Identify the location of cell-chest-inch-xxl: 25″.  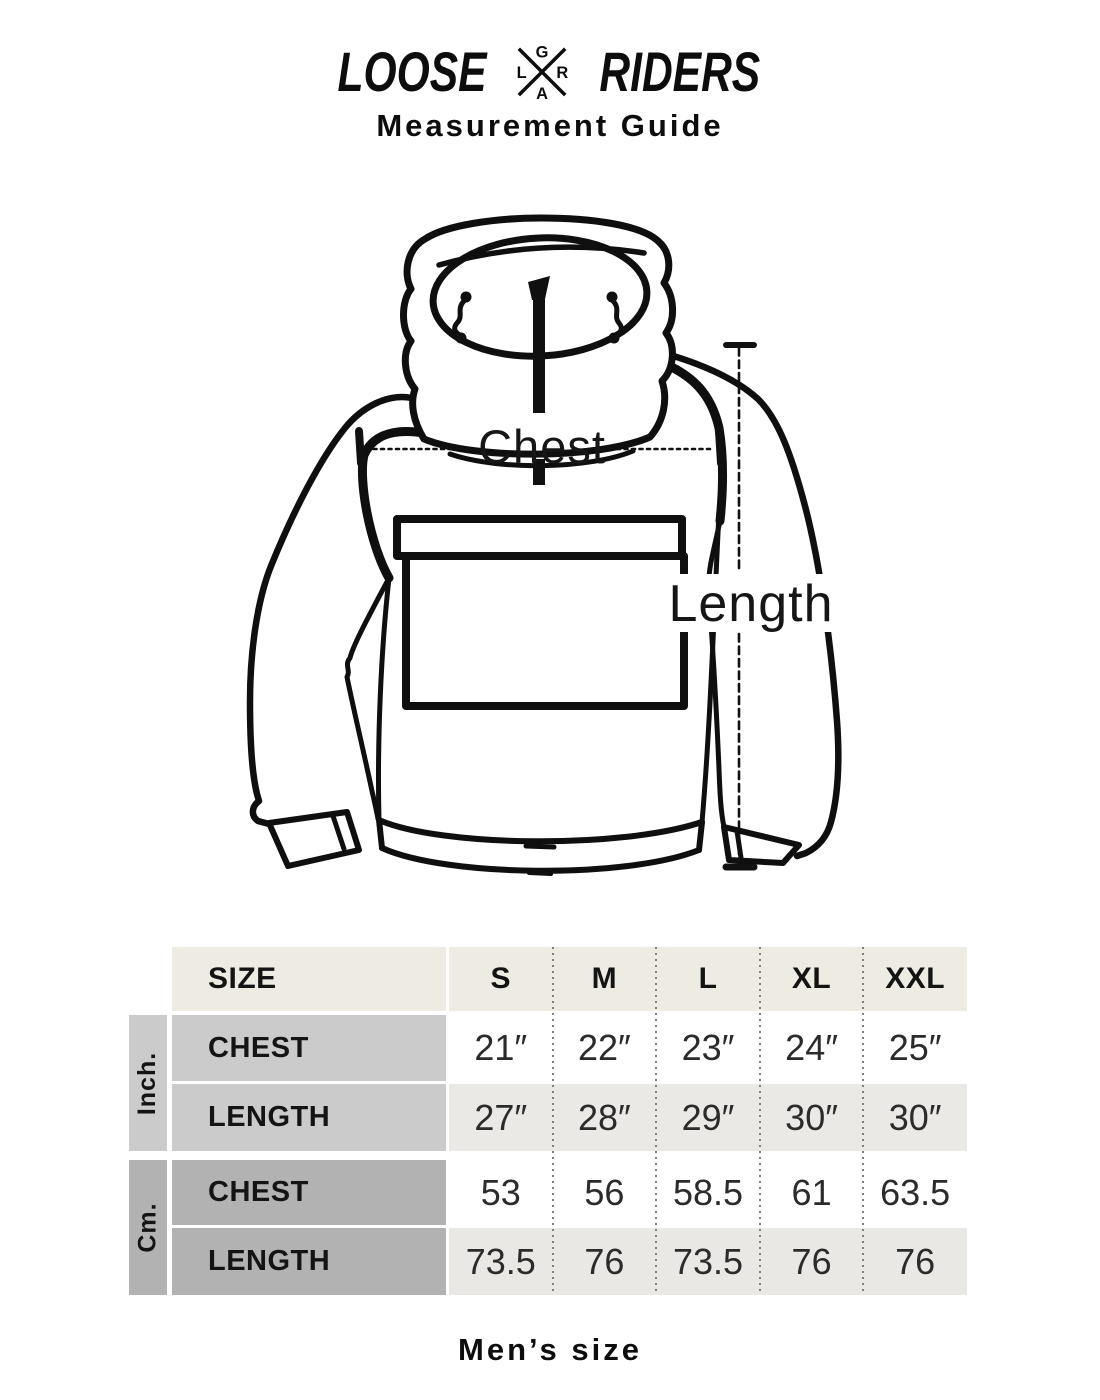
(915, 1047).